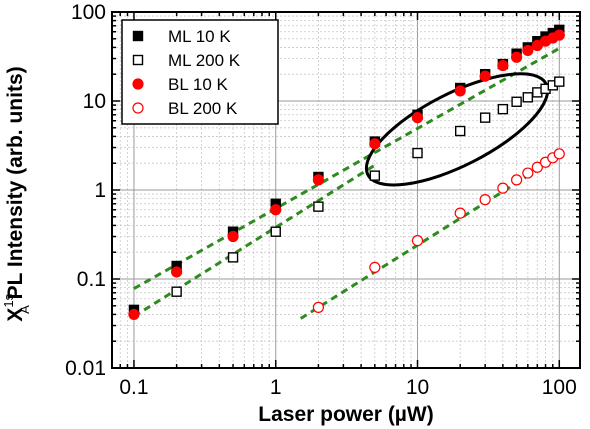  What do you see at coordinates (91, 279) in the screenshot?
I see `y-tick-label: 0.1` at bounding box center [91, 279].